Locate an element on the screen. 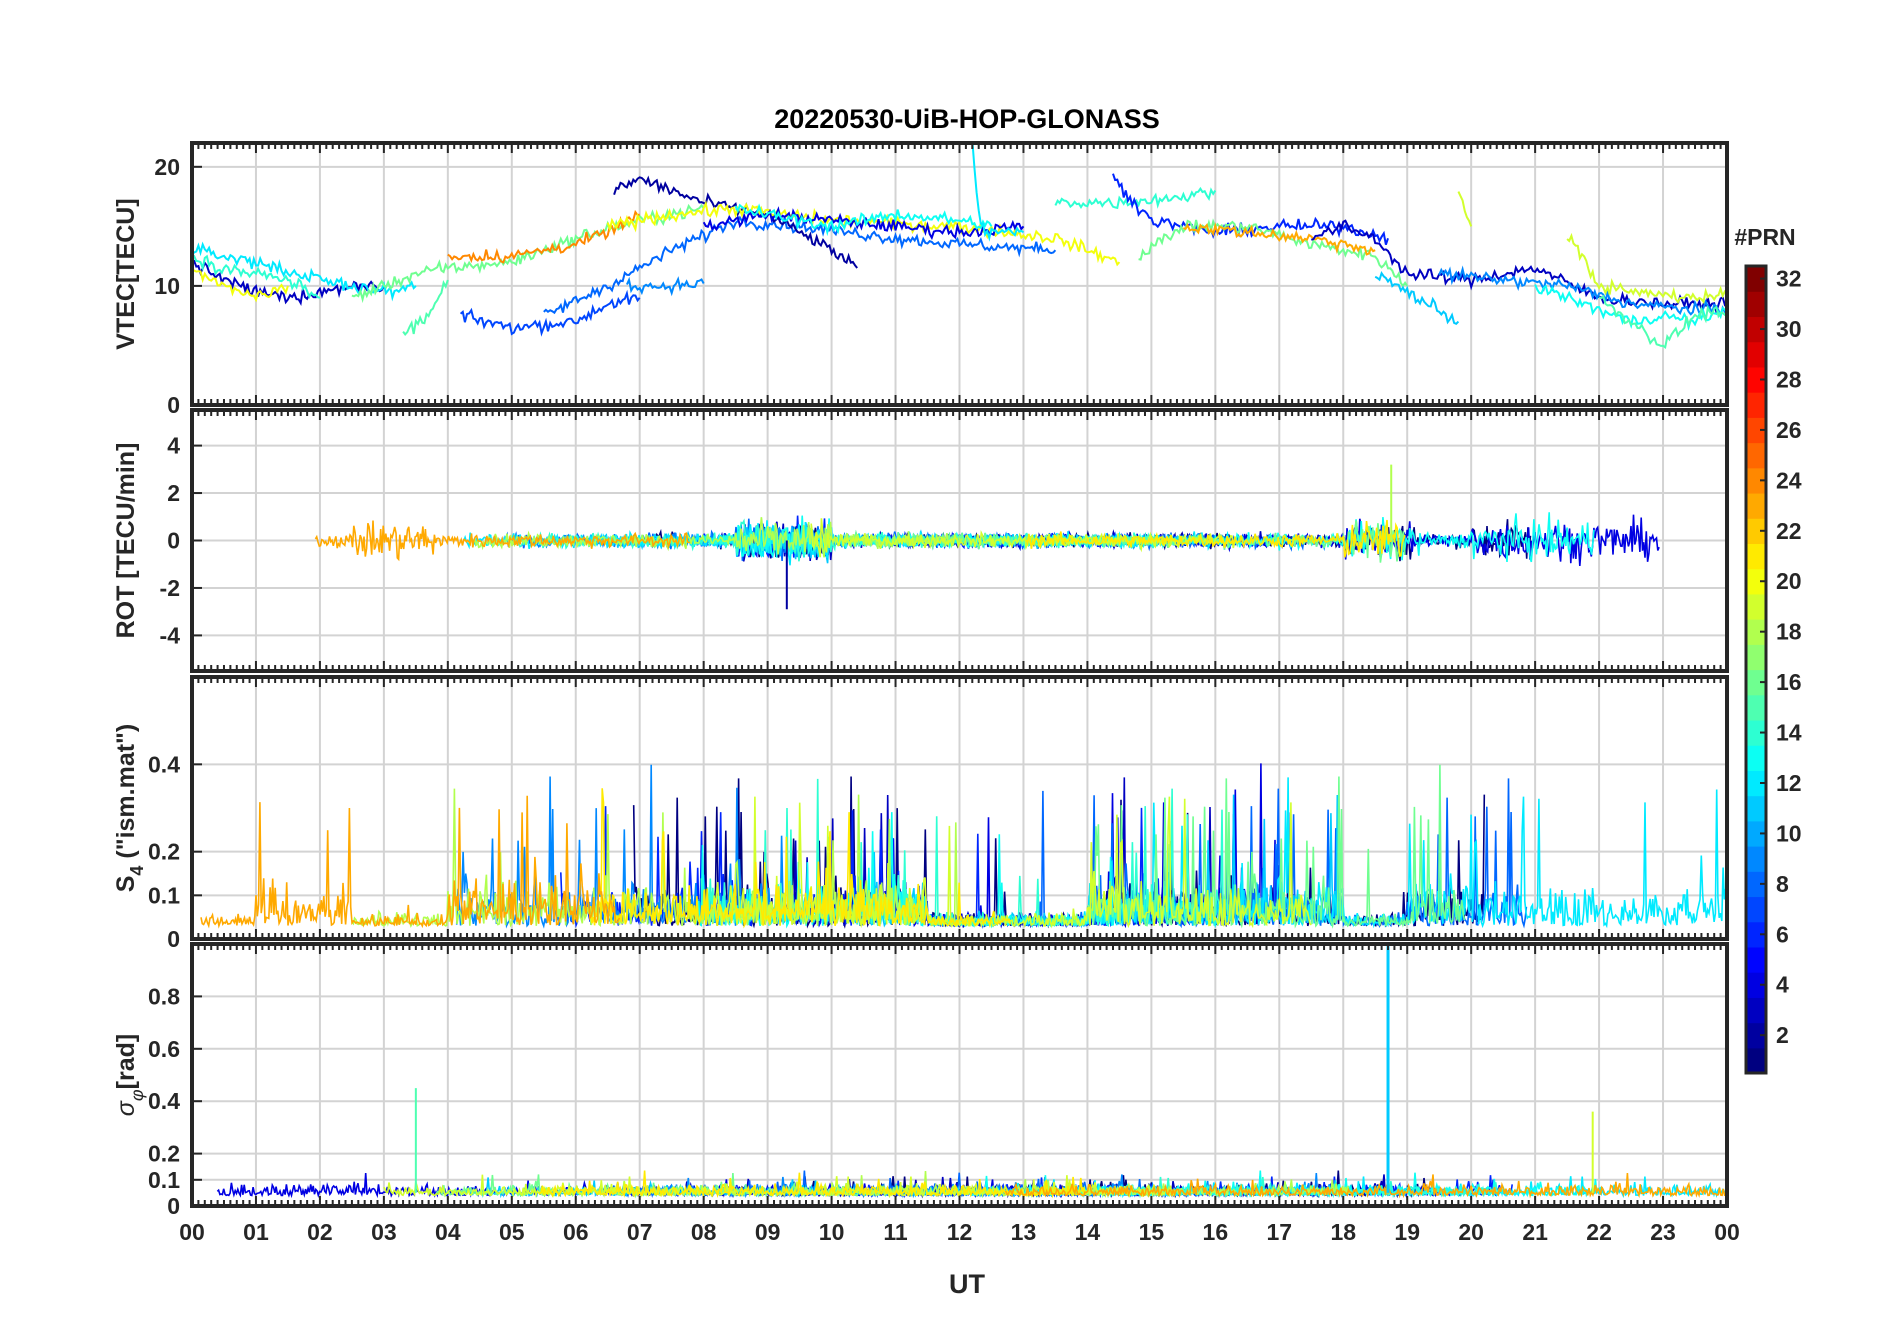  x-tick-label: 05 is located at coordinates (512, 1232).